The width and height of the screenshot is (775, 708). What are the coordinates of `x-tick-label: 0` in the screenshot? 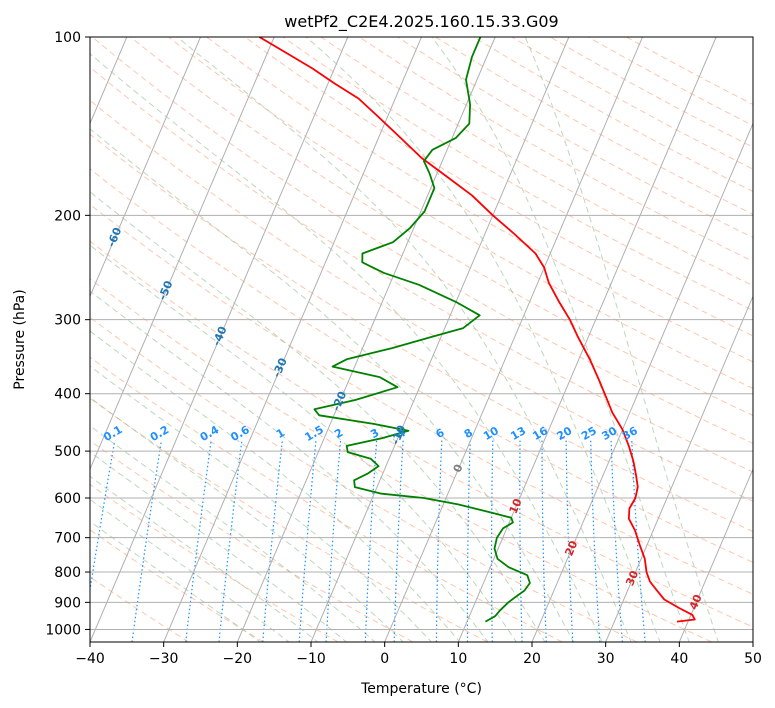 It's located at (384, 659).